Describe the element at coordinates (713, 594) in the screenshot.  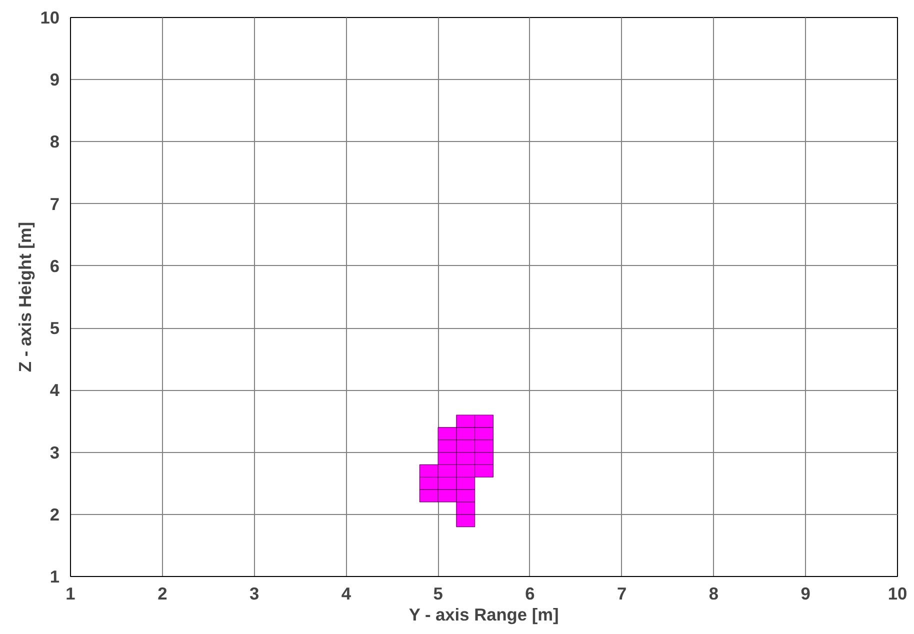
I see `x-tick-label: 8` at that location.